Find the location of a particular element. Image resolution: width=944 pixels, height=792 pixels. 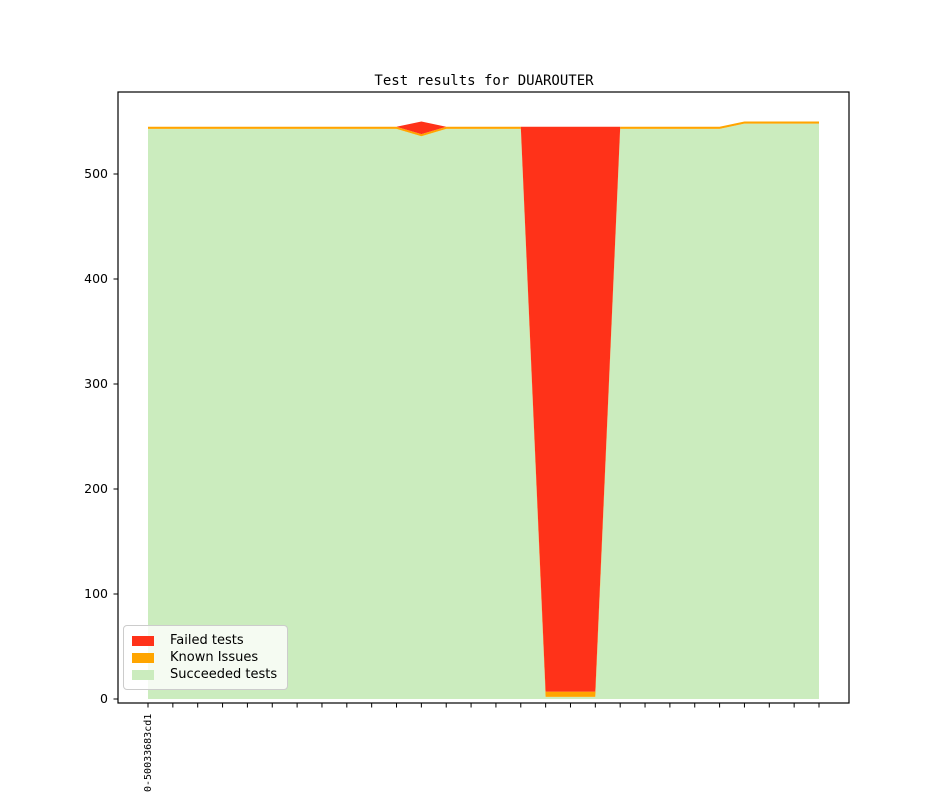

legend-item-succeeded: Succeeded tests is located at coordinates (205, 674).